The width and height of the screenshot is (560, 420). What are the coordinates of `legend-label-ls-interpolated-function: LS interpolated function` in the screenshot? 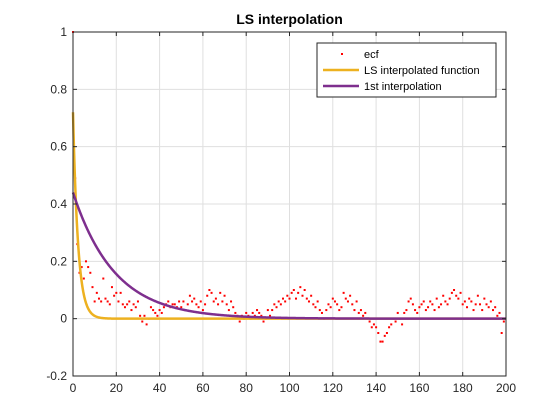 It's located at (422, 71).